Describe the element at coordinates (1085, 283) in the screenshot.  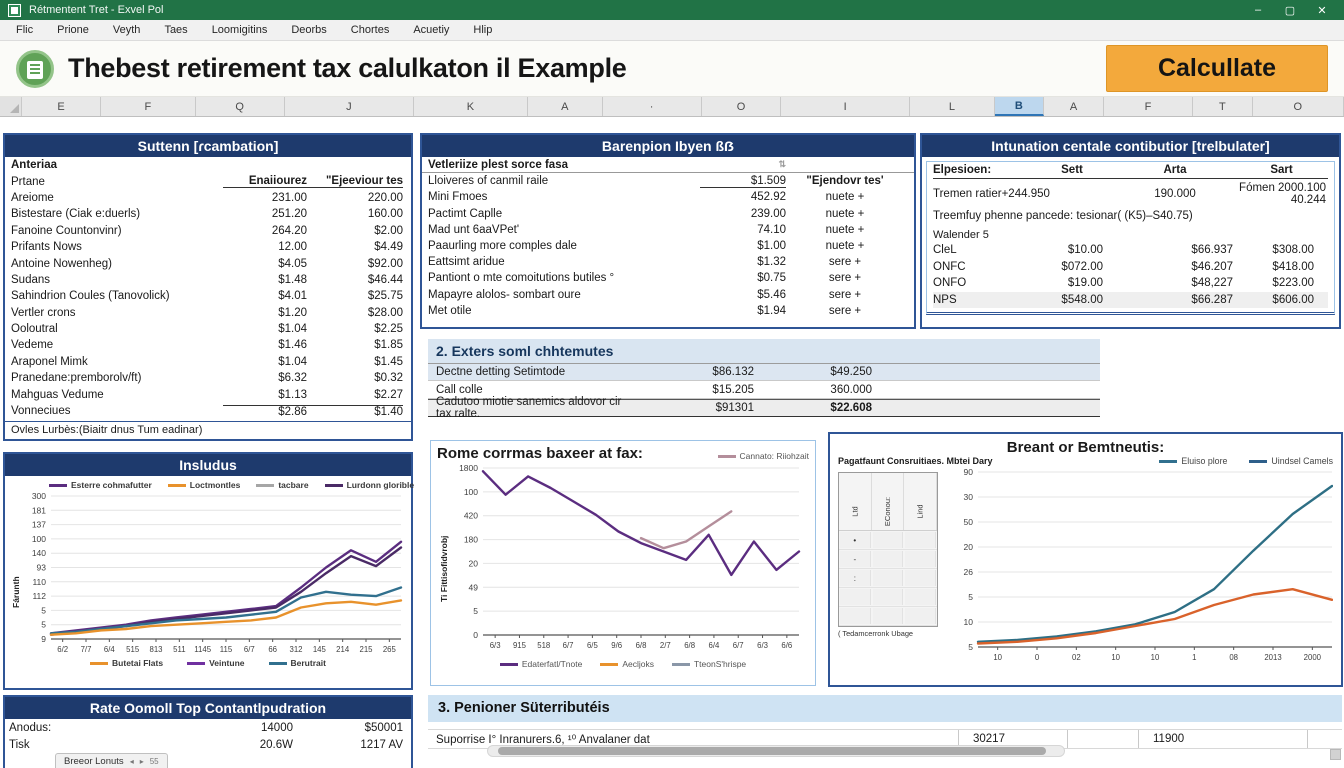
I see `cell: $19.00` at that location.